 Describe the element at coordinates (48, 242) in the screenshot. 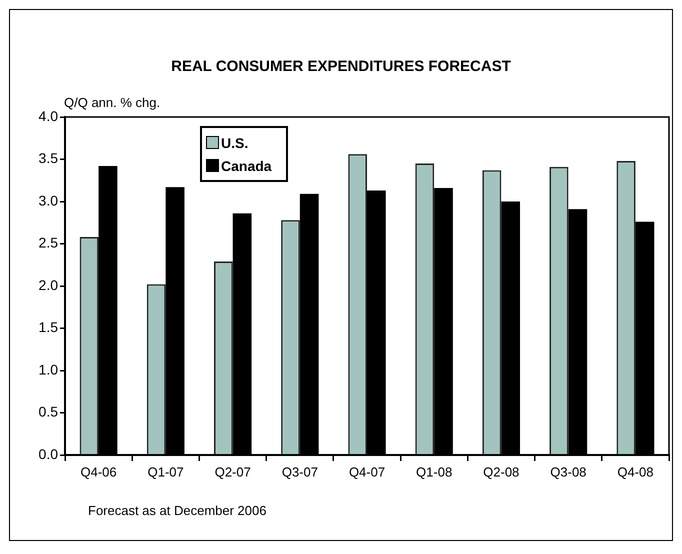

I see `y-tick-label: 2.5` at that location.